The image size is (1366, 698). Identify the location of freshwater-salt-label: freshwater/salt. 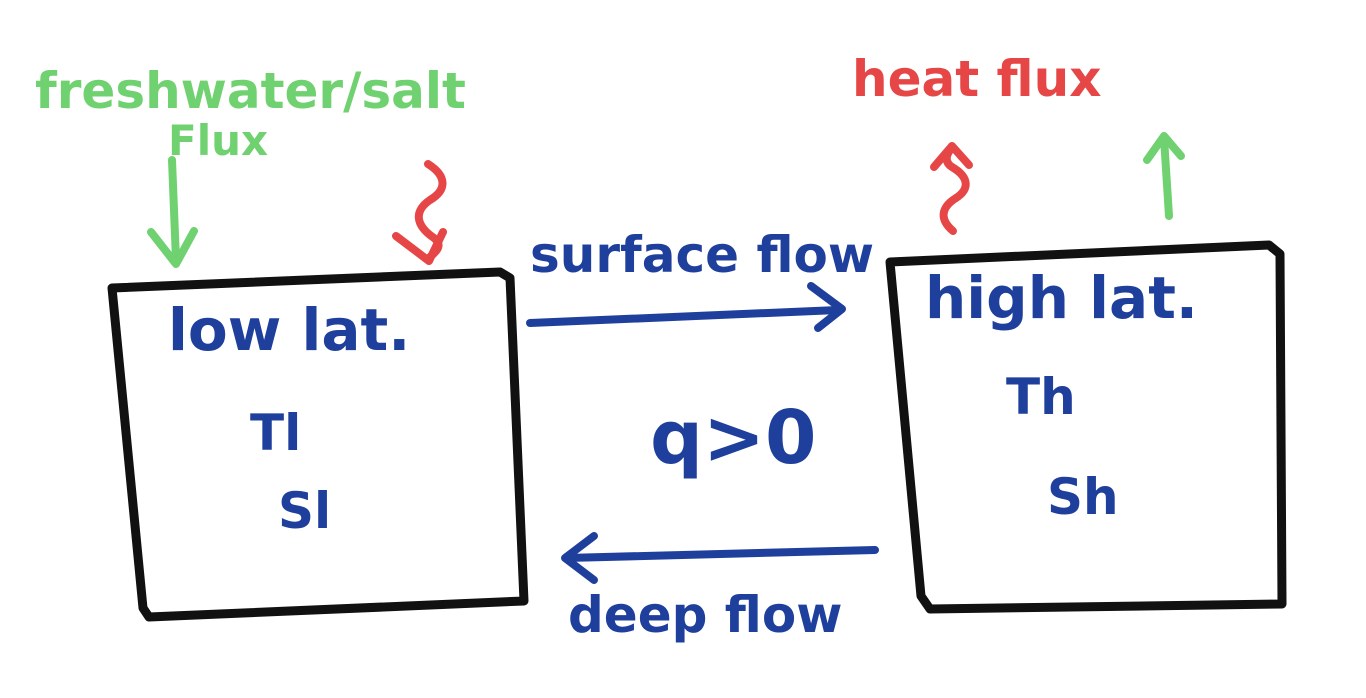
(250, 91).